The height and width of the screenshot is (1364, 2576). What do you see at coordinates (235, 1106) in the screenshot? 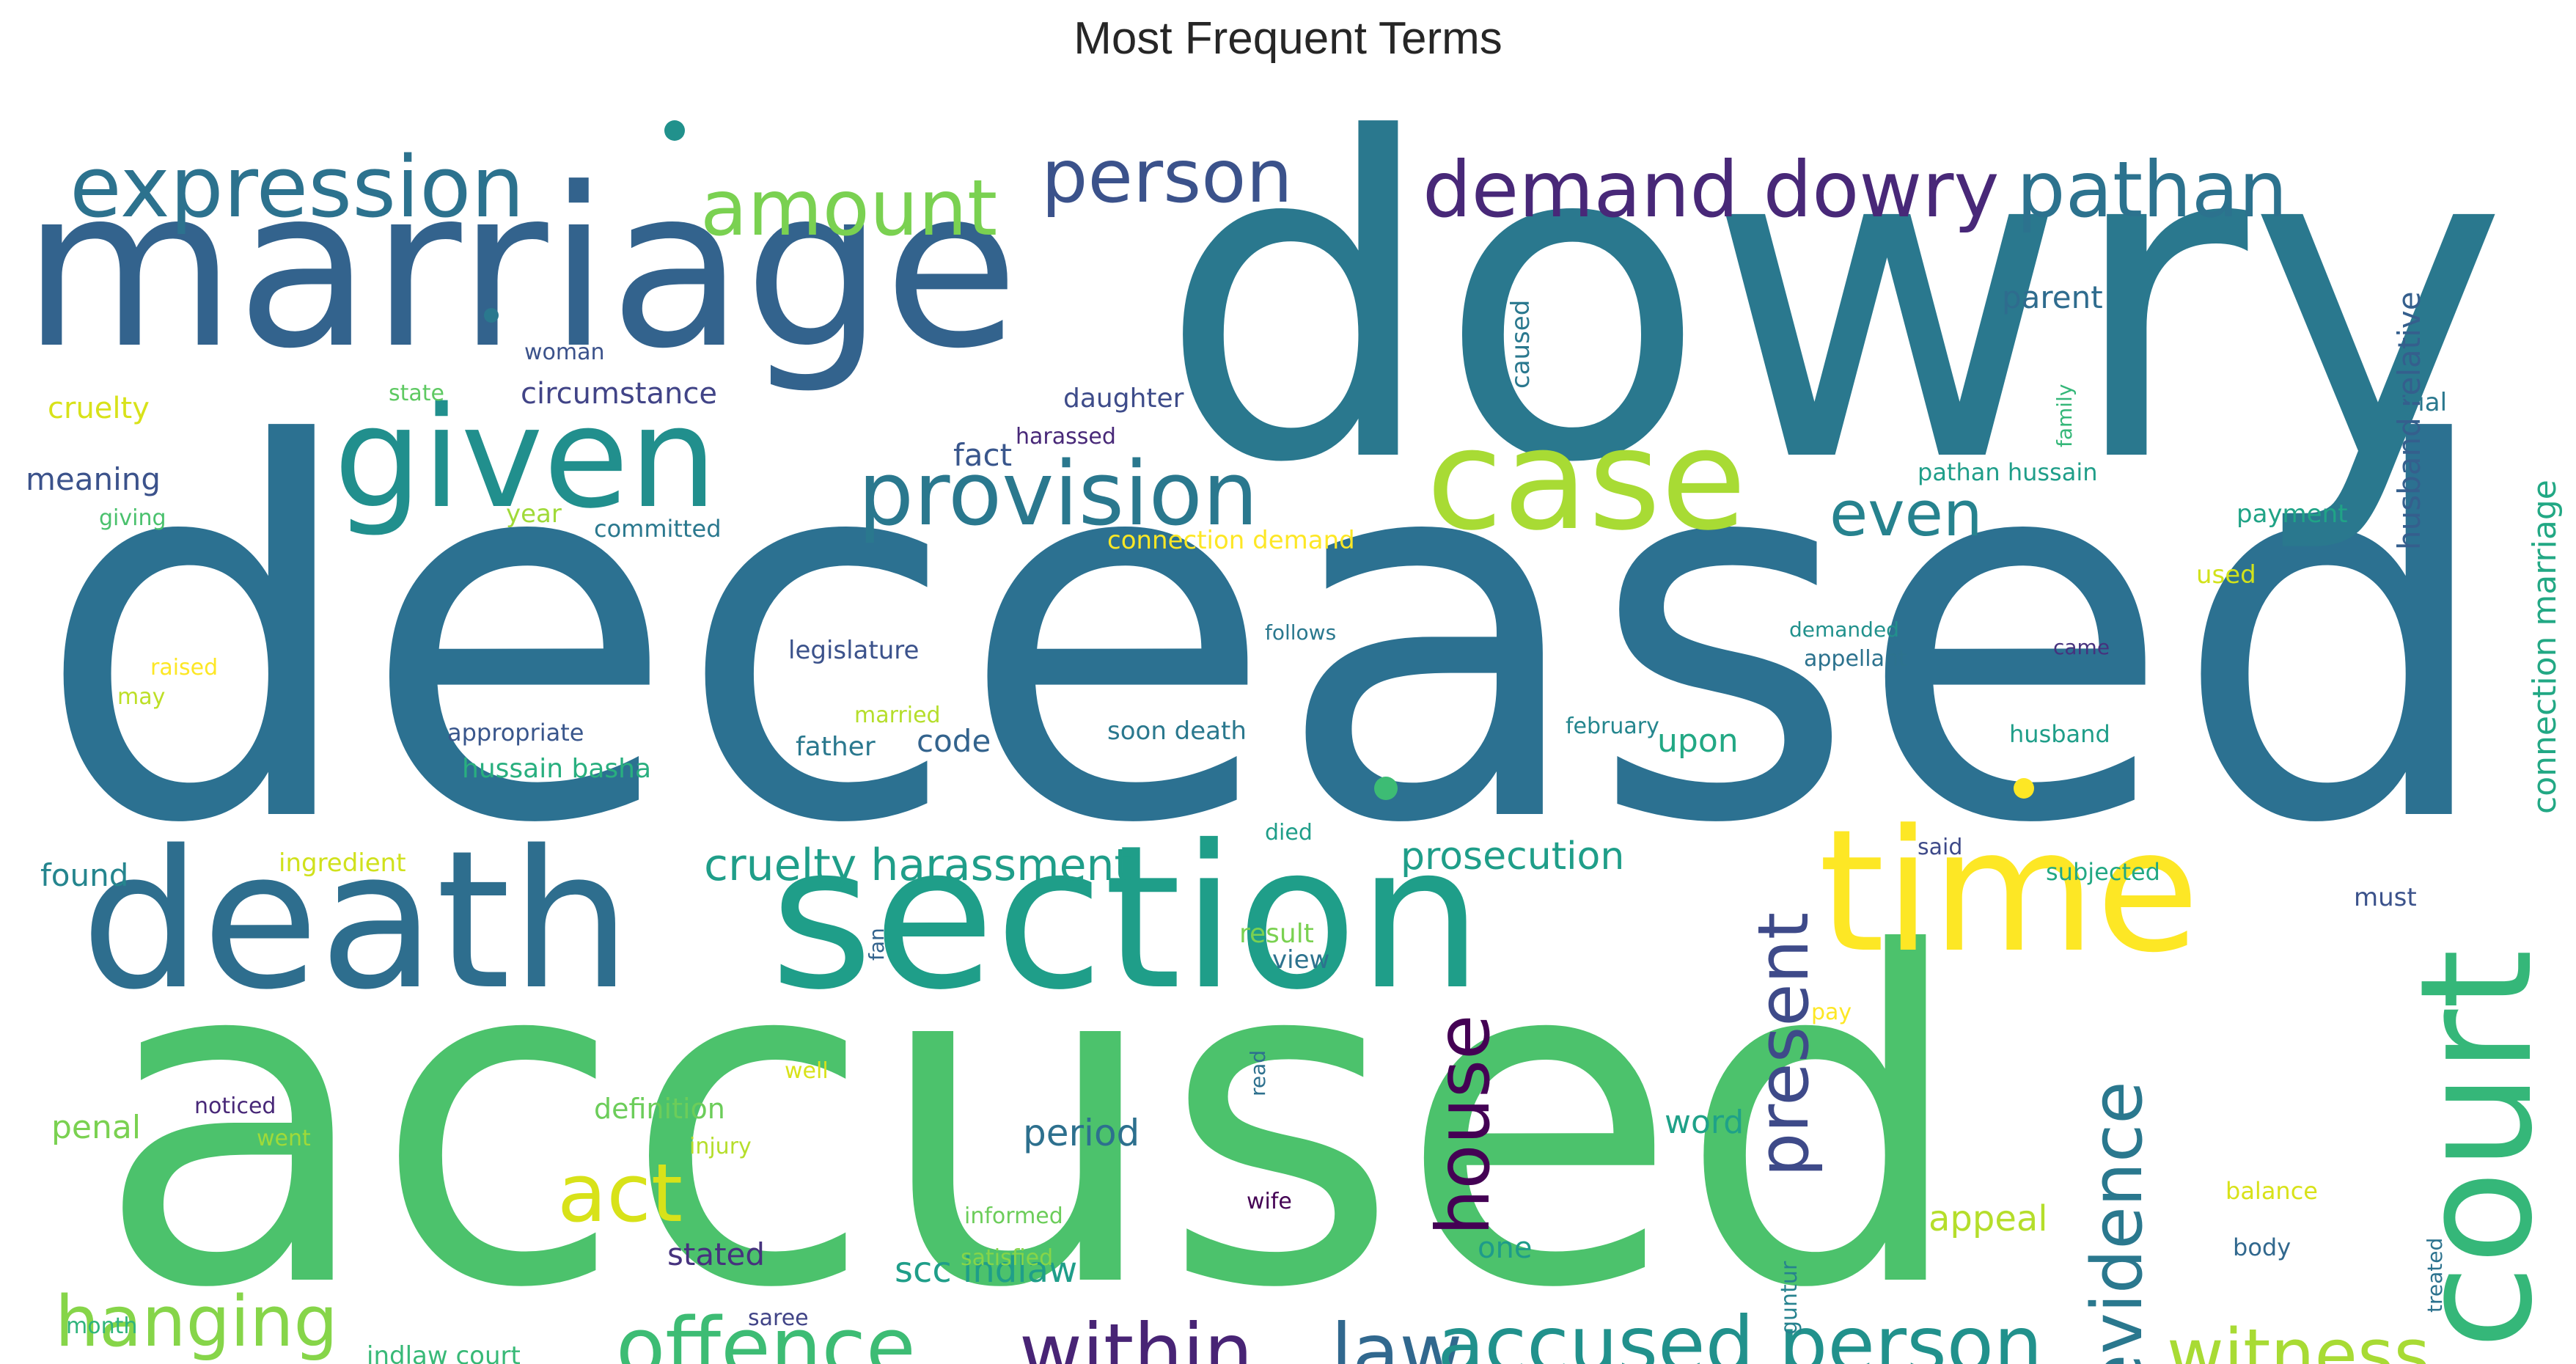
I see `word-91: noticed` at bounding box center [235, 1106].